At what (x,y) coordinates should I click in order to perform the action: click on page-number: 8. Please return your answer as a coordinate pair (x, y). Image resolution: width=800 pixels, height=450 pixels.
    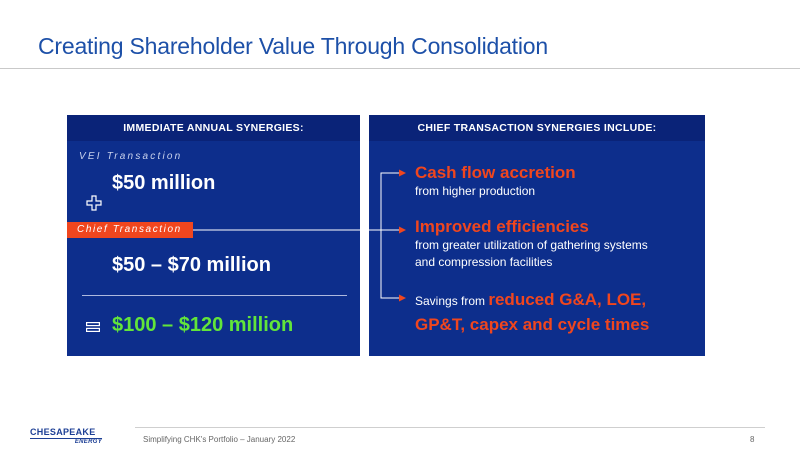
    Looking at the image, I should click on (752, 439).